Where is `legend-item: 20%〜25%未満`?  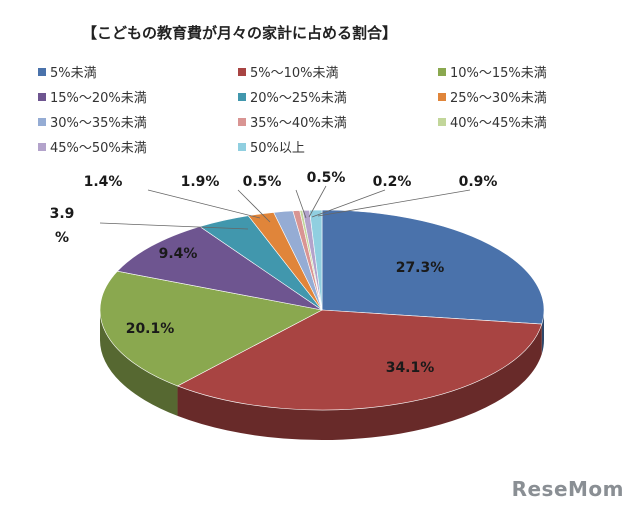 legend-item: 20%〜25%未満 is located at coordinates (292, 96).